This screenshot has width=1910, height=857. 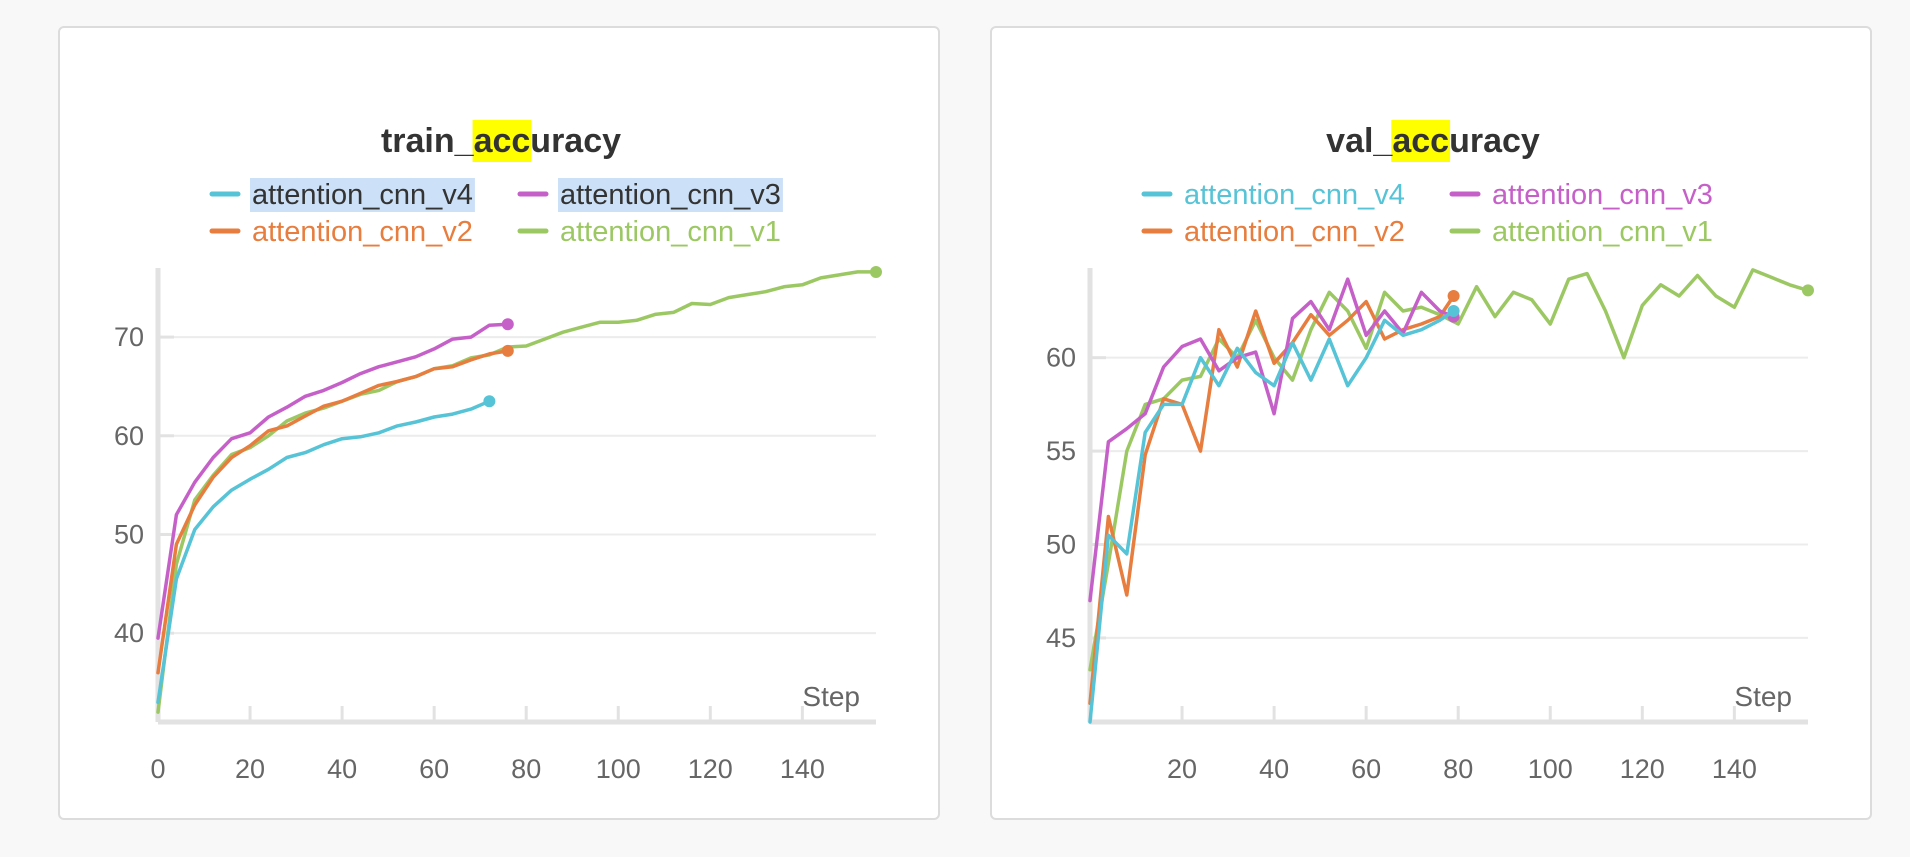 What do you see at coordinates (1061, 451) in the screenshot?
I see `y-tick-label: 55` at bounding box center [1061, 451].